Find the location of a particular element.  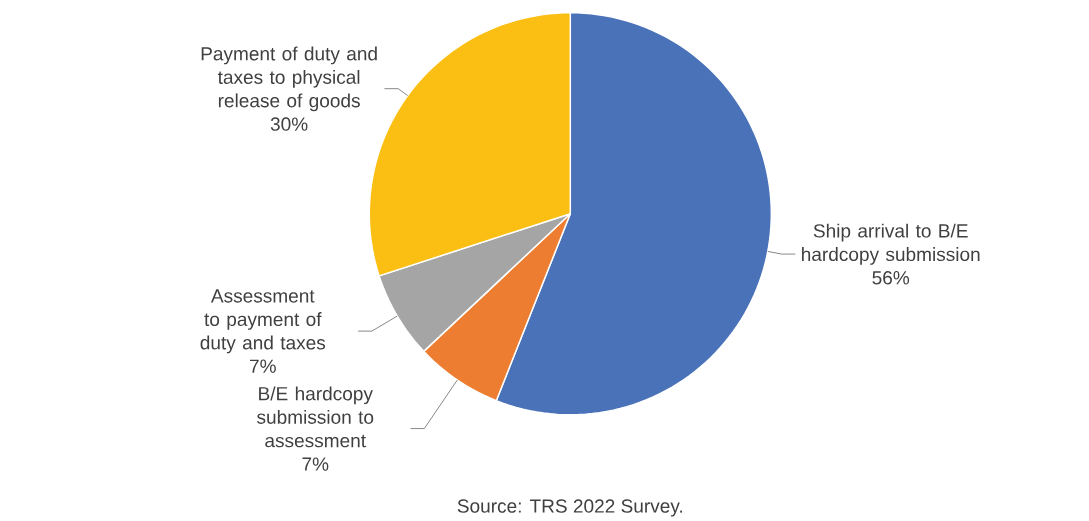

slice-label: Assessment to payment of duty and taxes is located at coordinates (263, 321).